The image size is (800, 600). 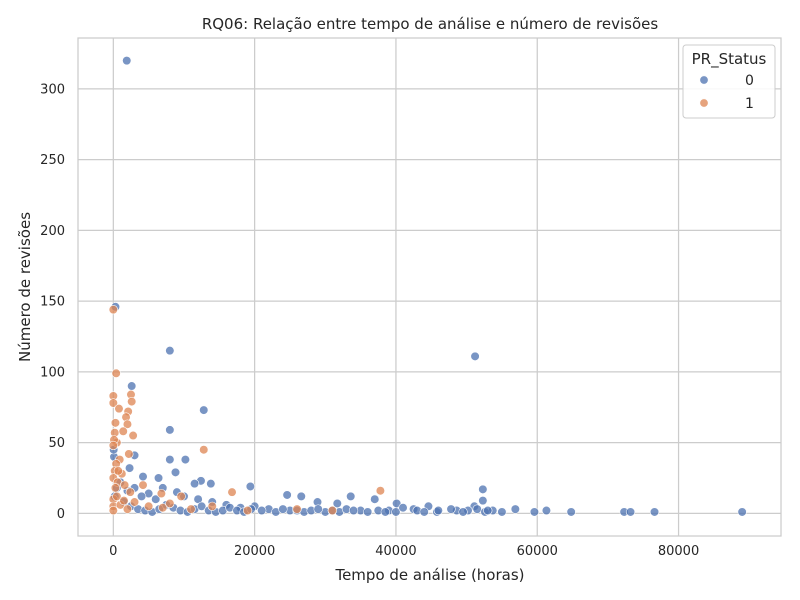 I want to click on legend-title: PR_Status, so click(x=729, y=59).